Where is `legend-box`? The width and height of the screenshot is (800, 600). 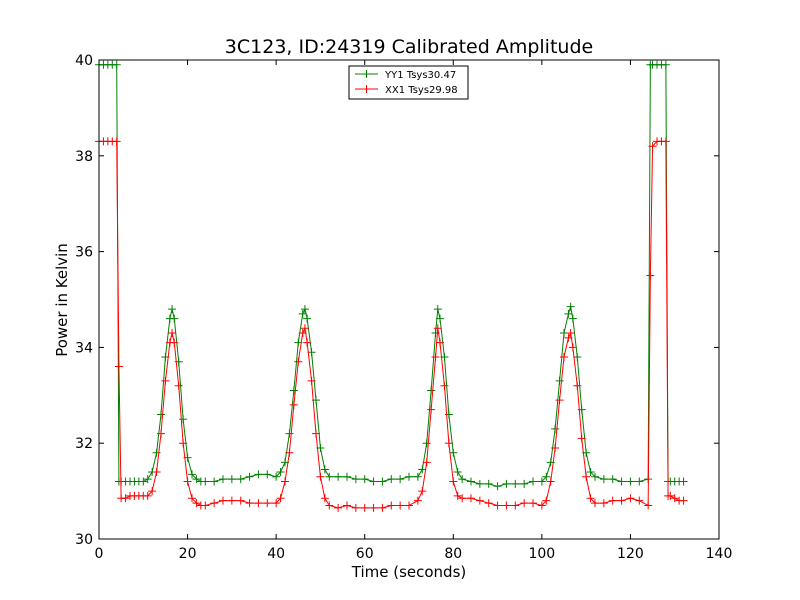 legend-box is located at coordinates (408, 82).